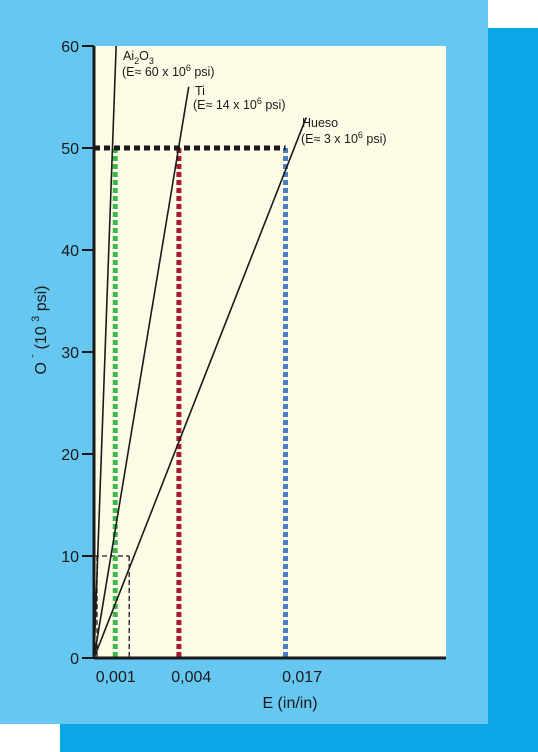  Describe the element at coordinates (289, 703) in the screenshot. I see `x-axis-title: E (in/in)` at that location.